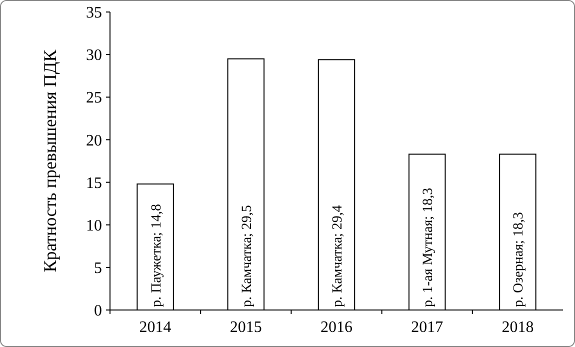  What do you see at coordinates (155, 327) in the screenshot?
I see `x-tick-label: 2014` at bounding box center [155, 327].